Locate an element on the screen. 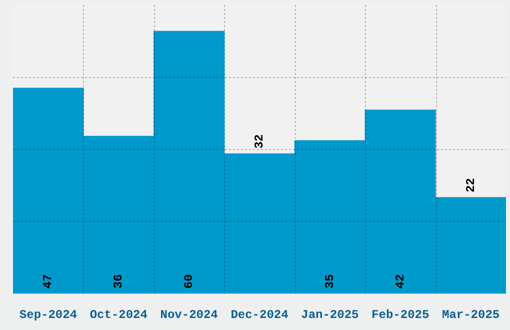 Image resolution: width=510 pixels, height=330 pixels. x-tick-label: Jan-2025 is located at coordinates (330, 315).